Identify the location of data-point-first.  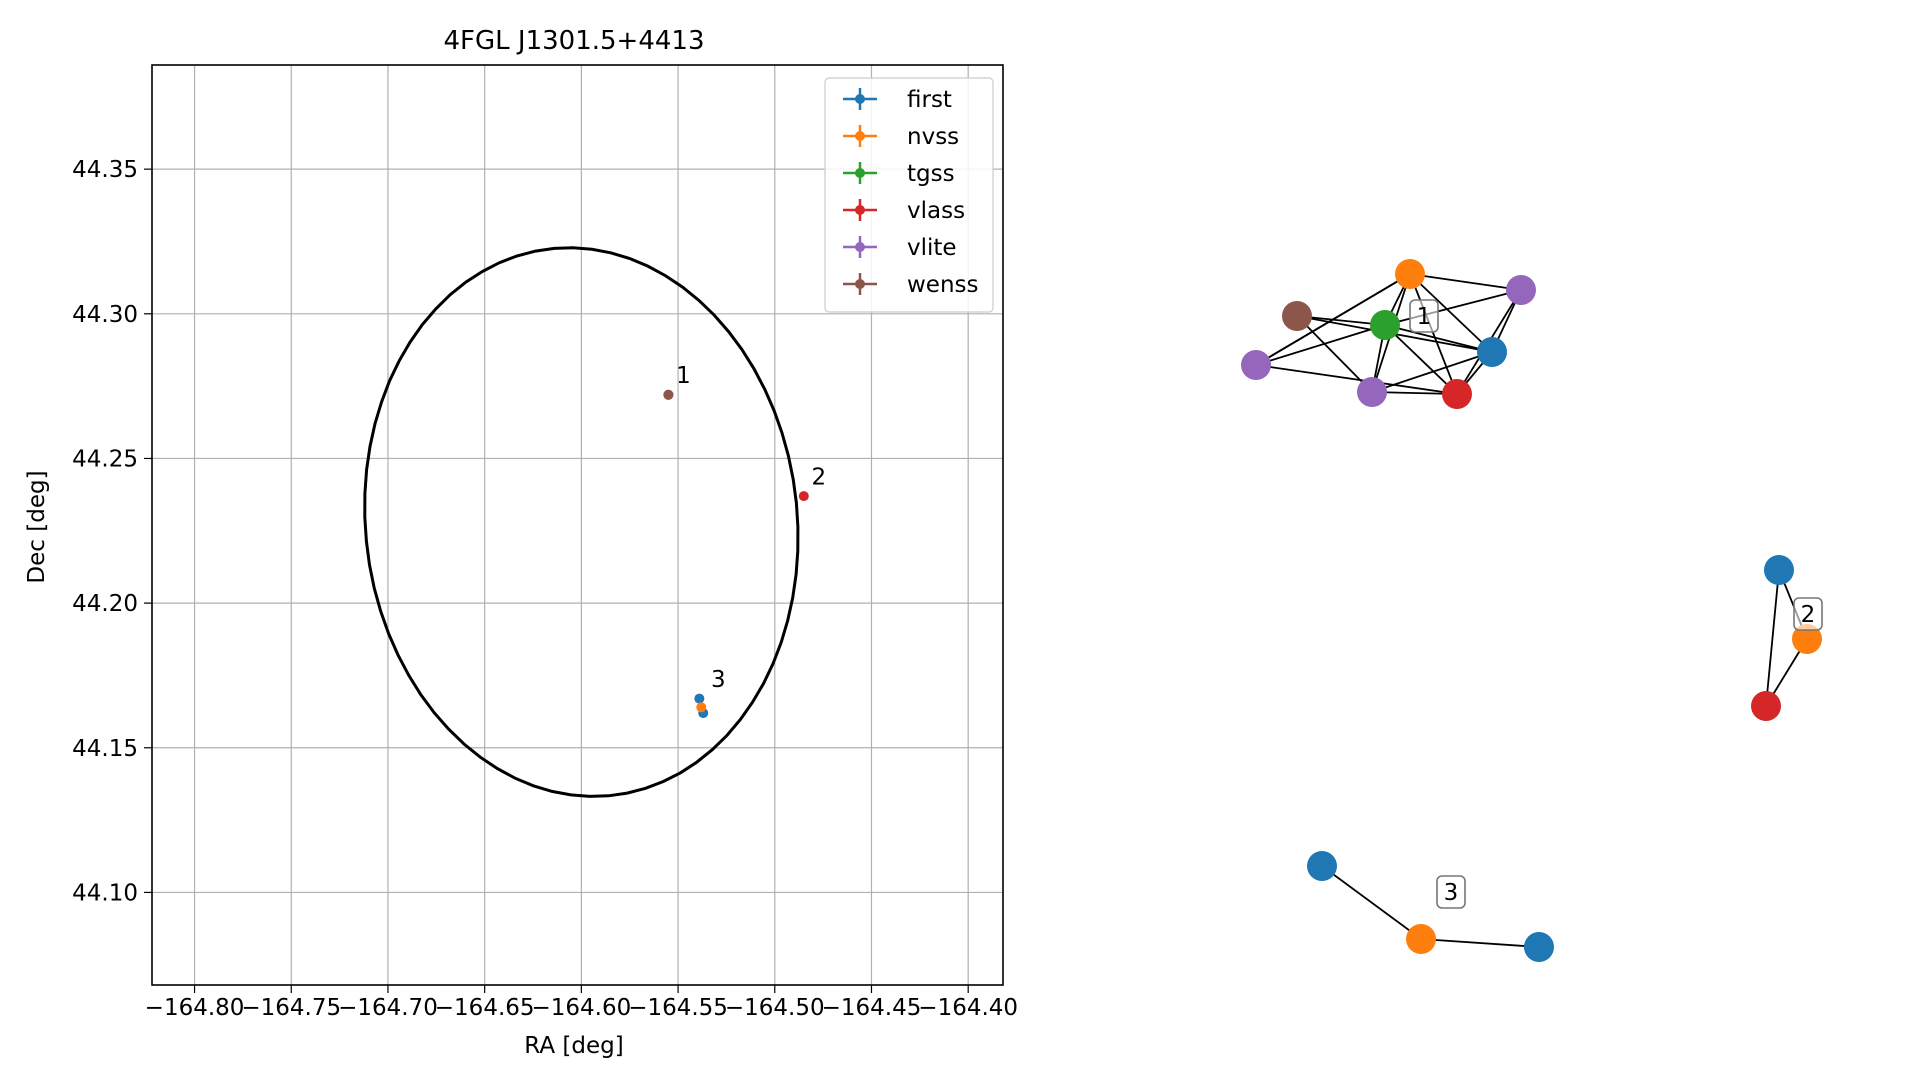
(699, 698).